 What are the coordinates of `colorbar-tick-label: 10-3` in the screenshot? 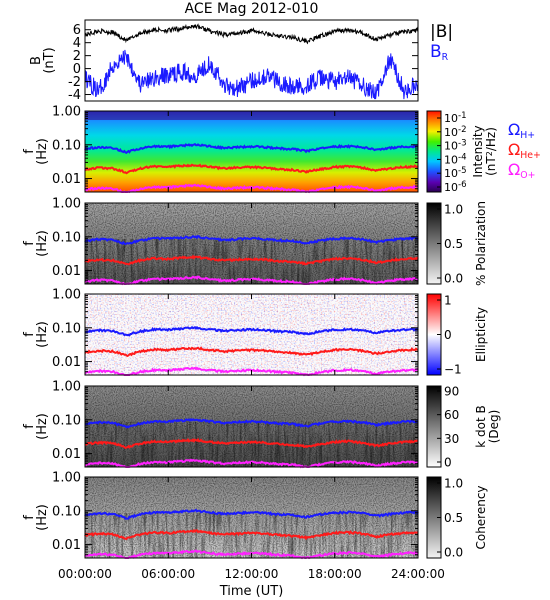 It's located at (455, 146).